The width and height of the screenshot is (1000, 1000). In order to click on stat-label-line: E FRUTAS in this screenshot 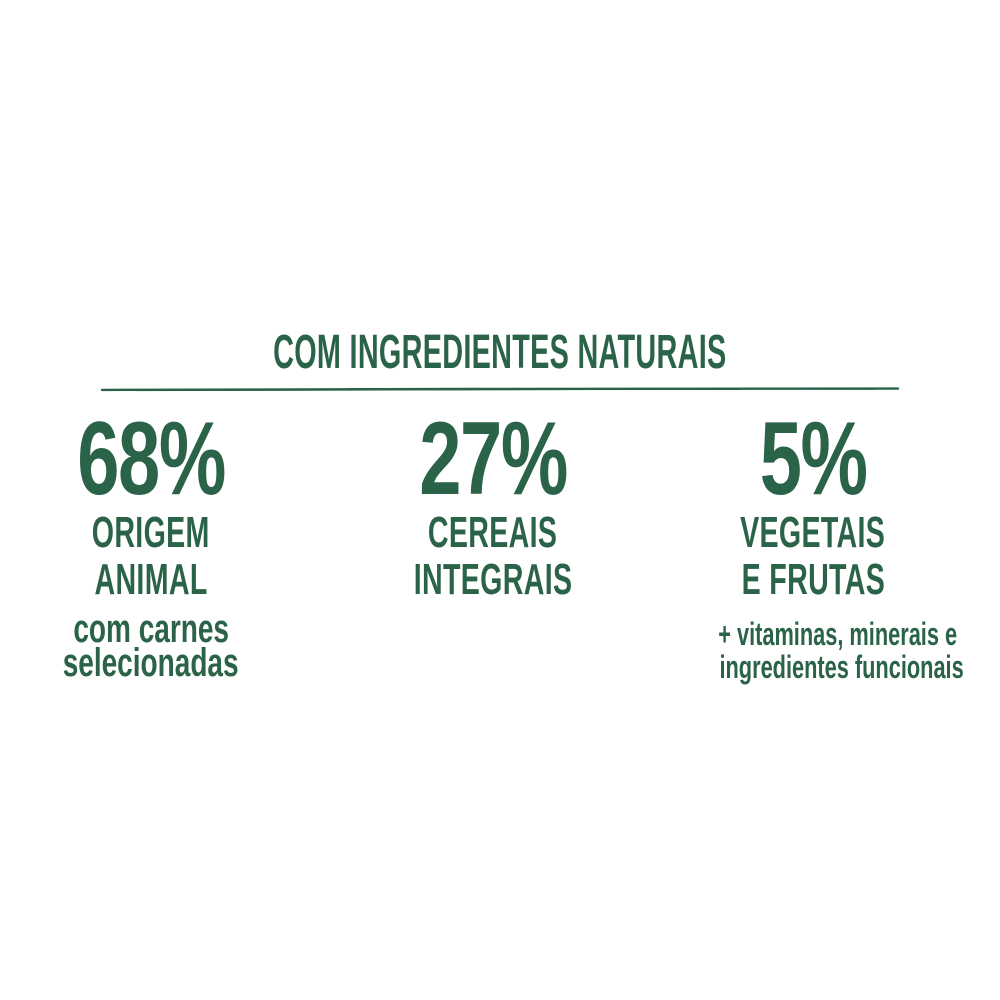, I will do `click(813, 579)`.